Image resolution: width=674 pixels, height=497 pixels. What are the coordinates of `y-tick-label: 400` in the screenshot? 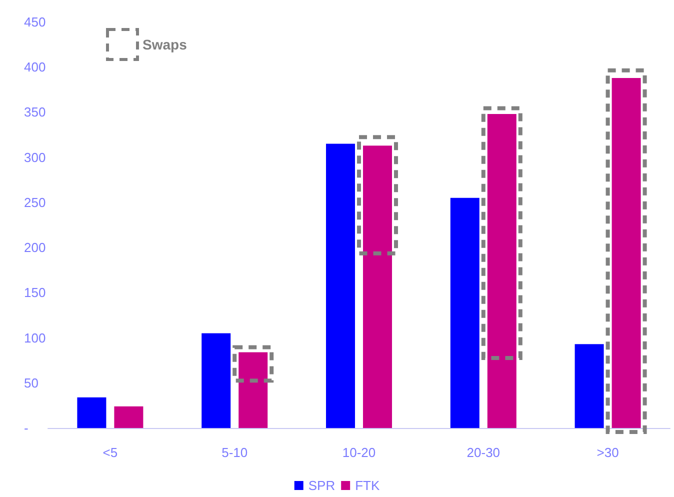 It's located at (35, 67).